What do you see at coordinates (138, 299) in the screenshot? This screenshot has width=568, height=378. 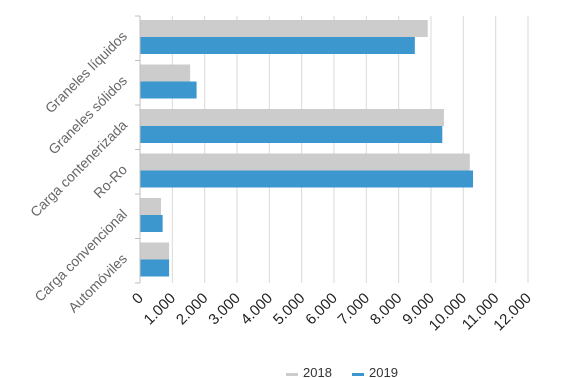 I see `x-tick-label: 0` at bounding box center [138, 299].